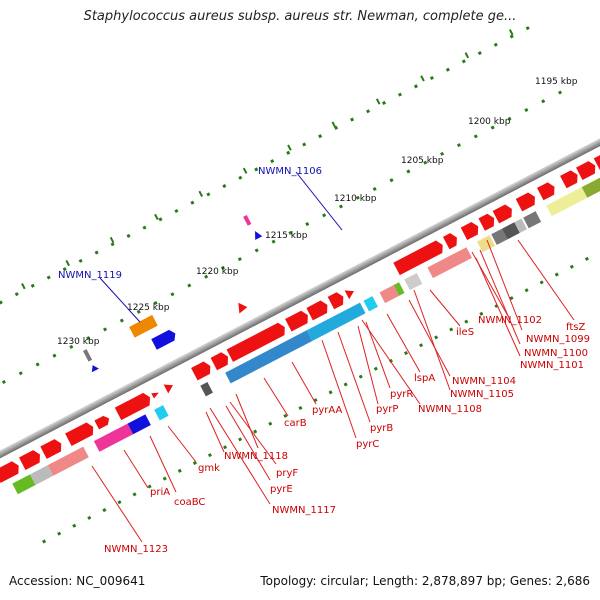 The image size is (600, 600). What do you see at coordinates (327, 410) in the screenshot?
I see `gene-label-pyraa: pyrAA` at bounding box center [327, 410].